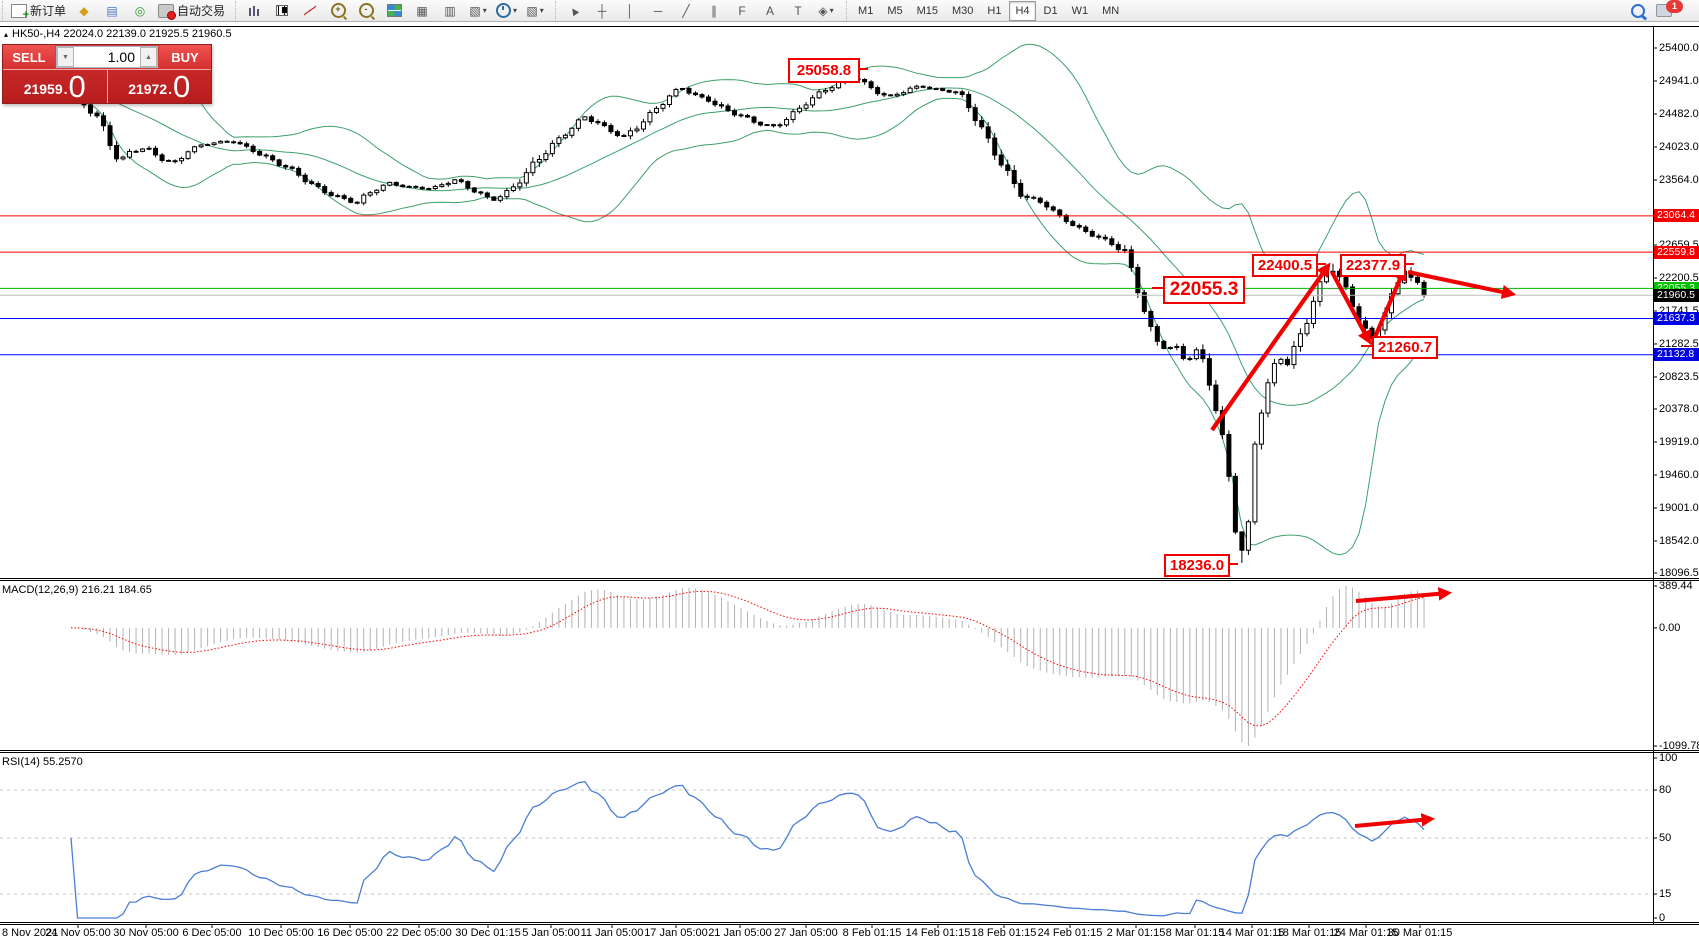  Describe the element at coordinates (1366, 933) in the screenshot. I see `time-axis-label: 24 Mar 01:15` at that location.